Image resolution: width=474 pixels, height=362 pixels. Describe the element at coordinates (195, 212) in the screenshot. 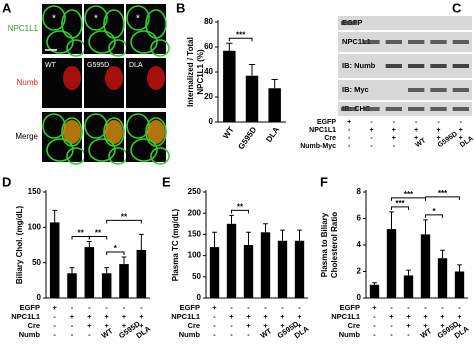

I see `y-tick-label: 200` at that location.